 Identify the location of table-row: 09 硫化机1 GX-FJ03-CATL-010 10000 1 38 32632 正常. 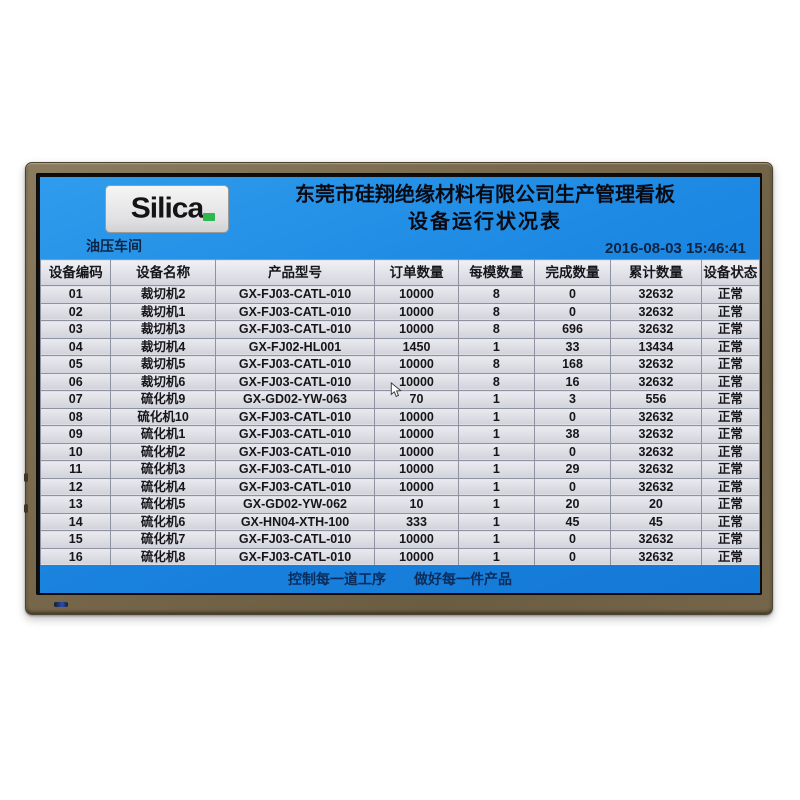
(400, 434).